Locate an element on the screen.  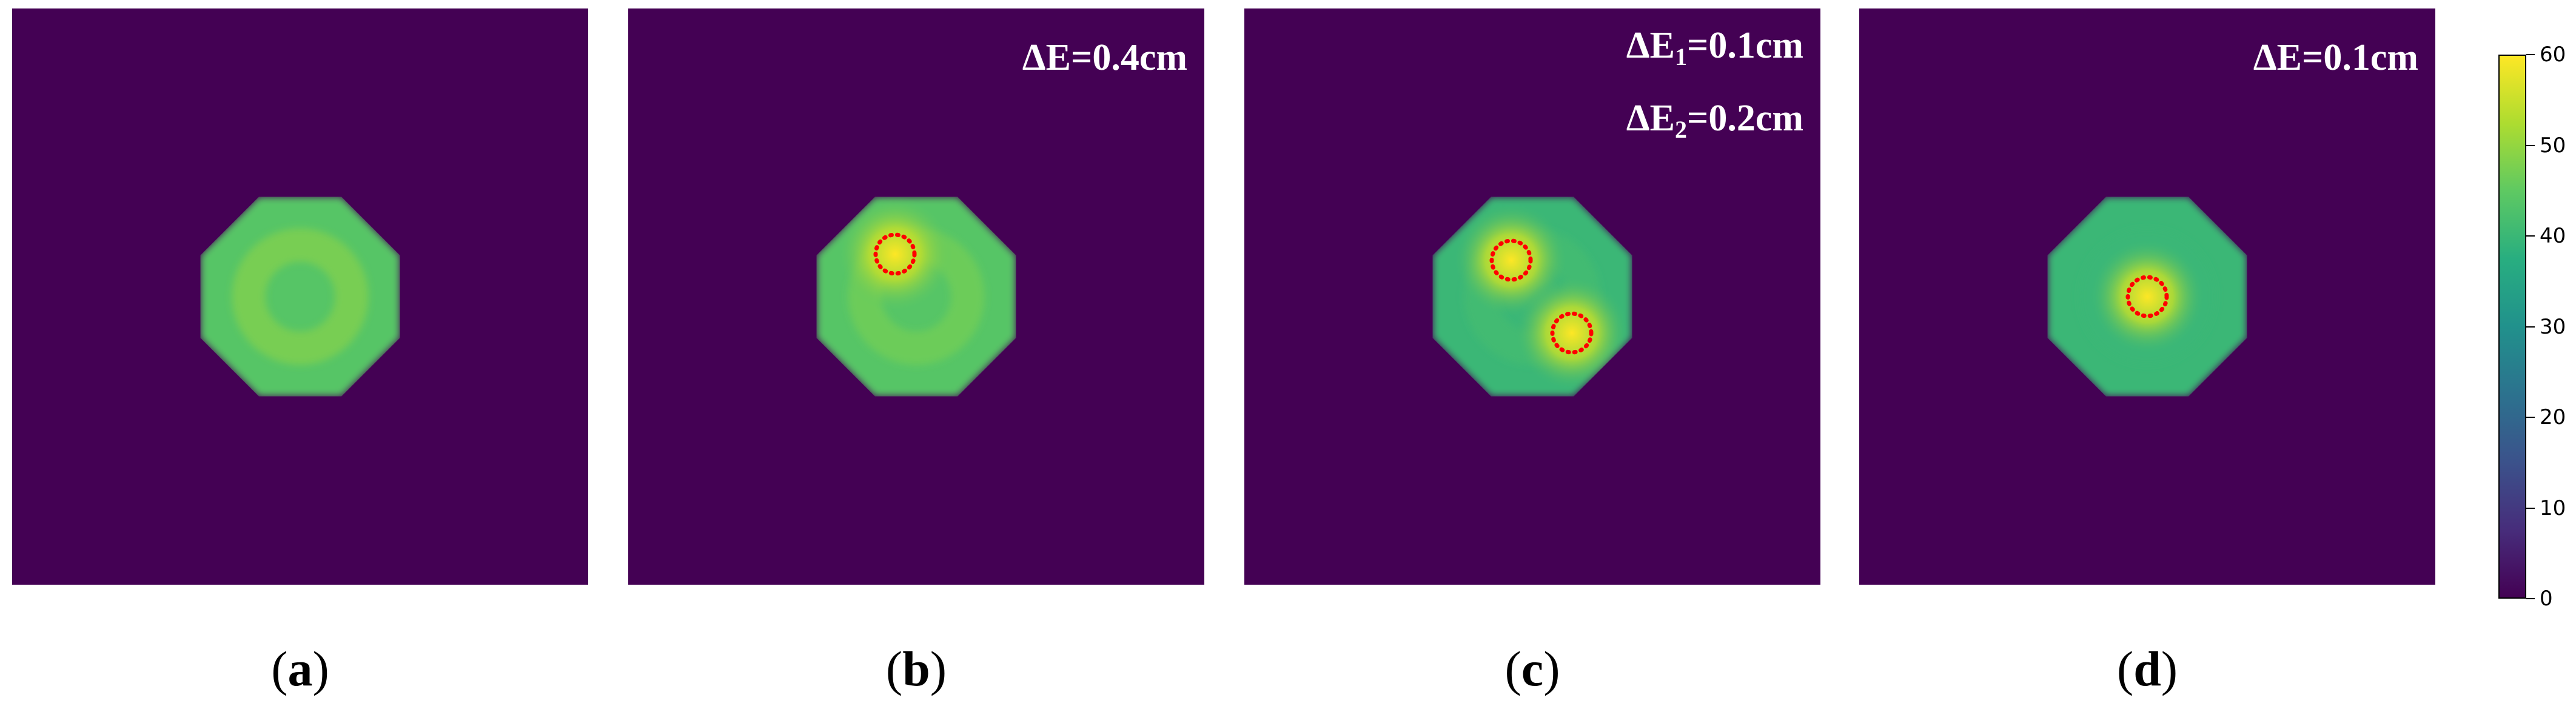
field-body is located at coordinates (300, 297).